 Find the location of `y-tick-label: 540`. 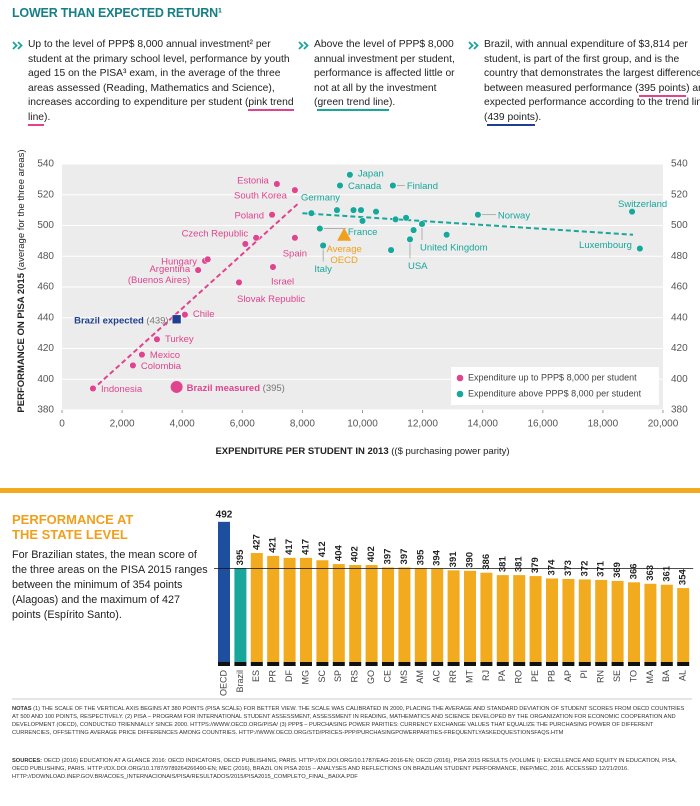

y-tick-label: 540 is located at coordinates (45, 164).